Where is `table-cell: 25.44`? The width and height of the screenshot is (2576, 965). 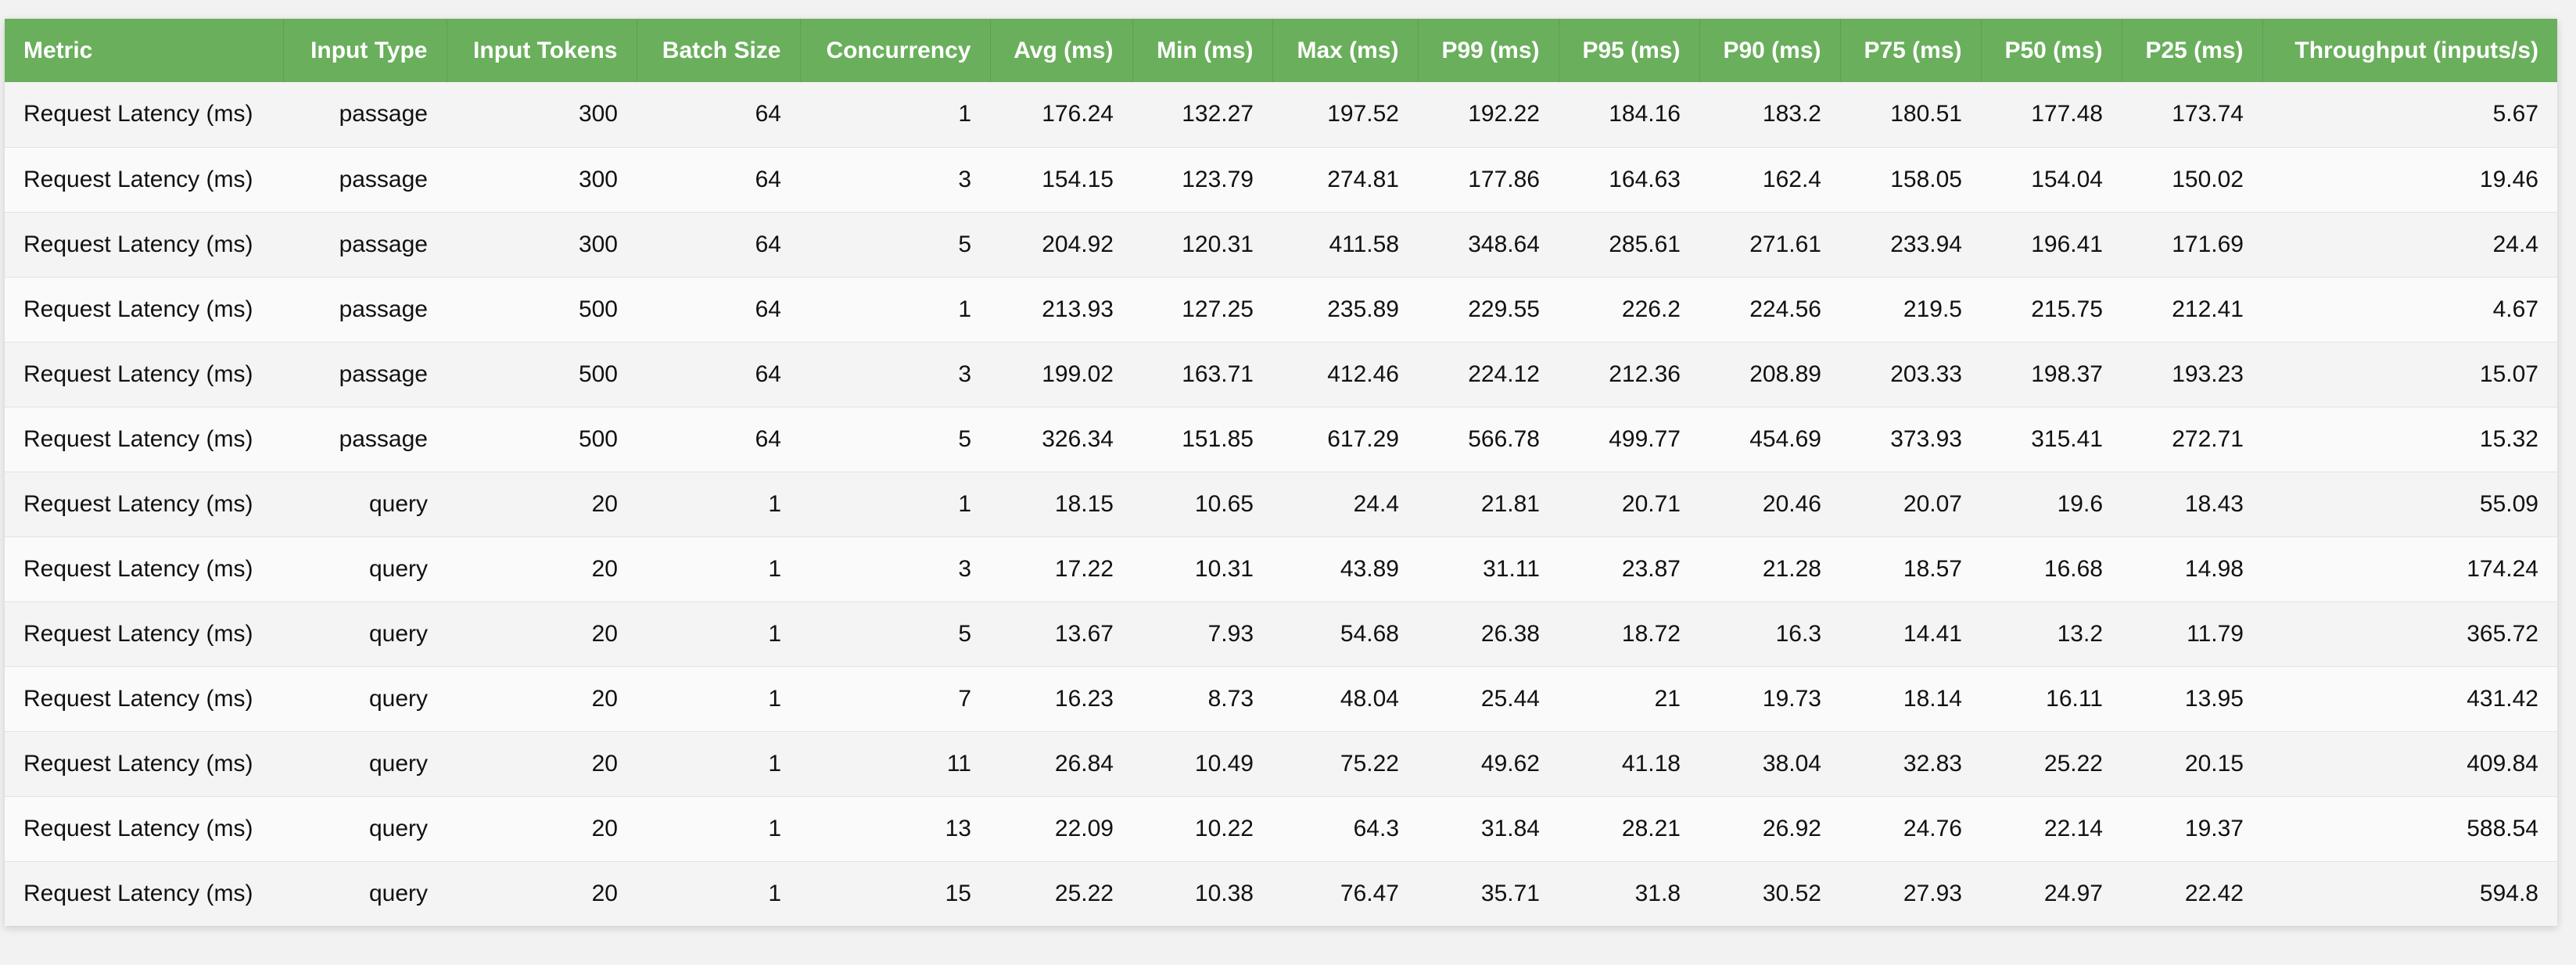 table-cell: 25.44 is located at coordinates (1488, 699).